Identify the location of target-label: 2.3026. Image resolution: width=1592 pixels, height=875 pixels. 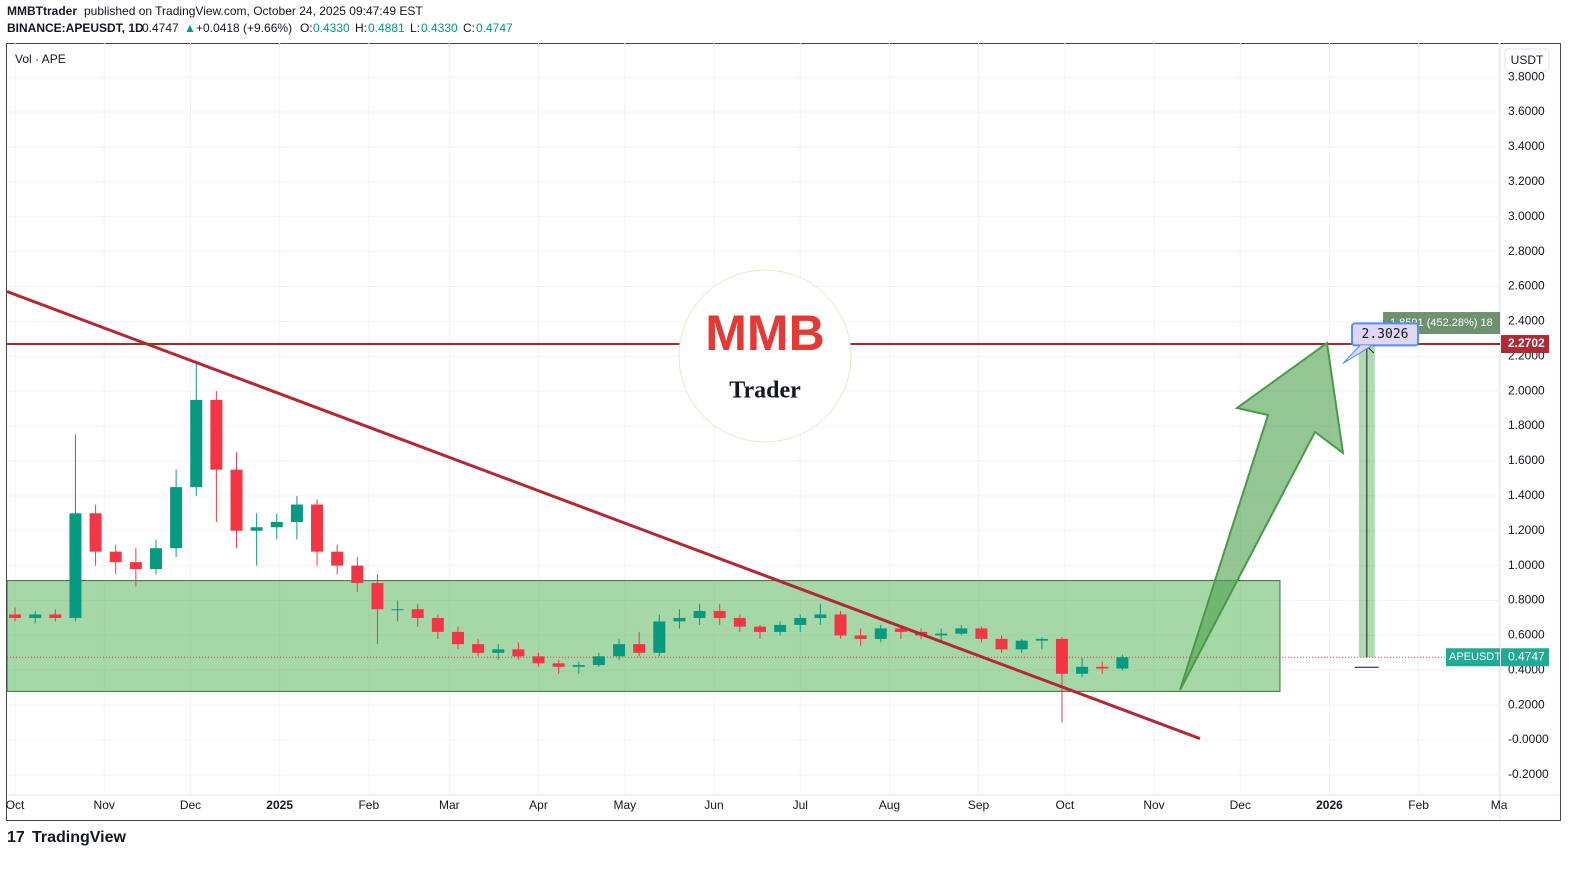
(1385, 334).